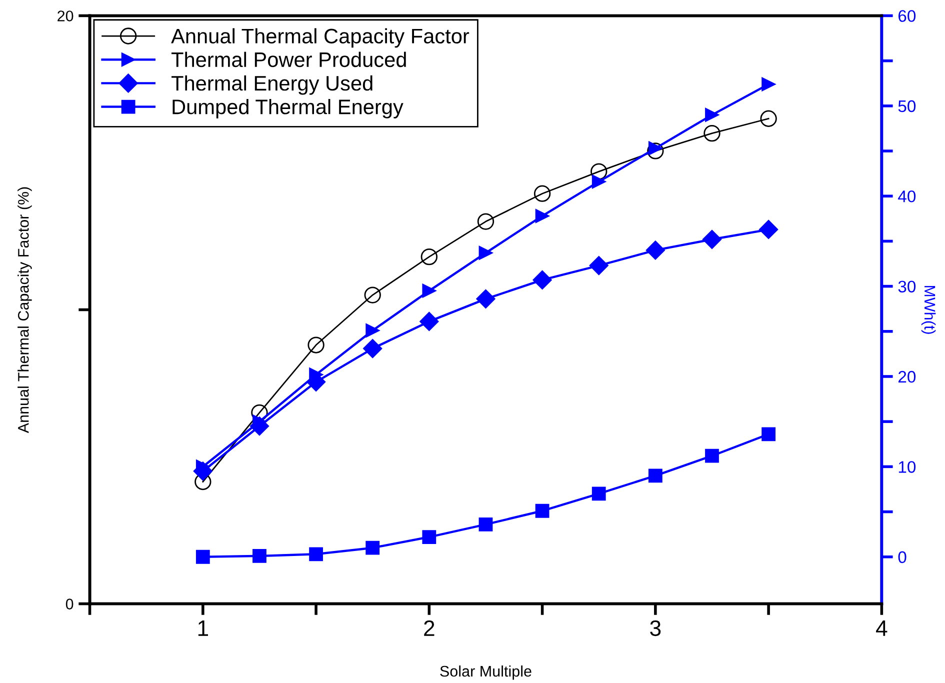  What do you see at coordinates (655, 628) in the screenshot?
I see `x-tick-label: 3` at bounding box center [655, 628].